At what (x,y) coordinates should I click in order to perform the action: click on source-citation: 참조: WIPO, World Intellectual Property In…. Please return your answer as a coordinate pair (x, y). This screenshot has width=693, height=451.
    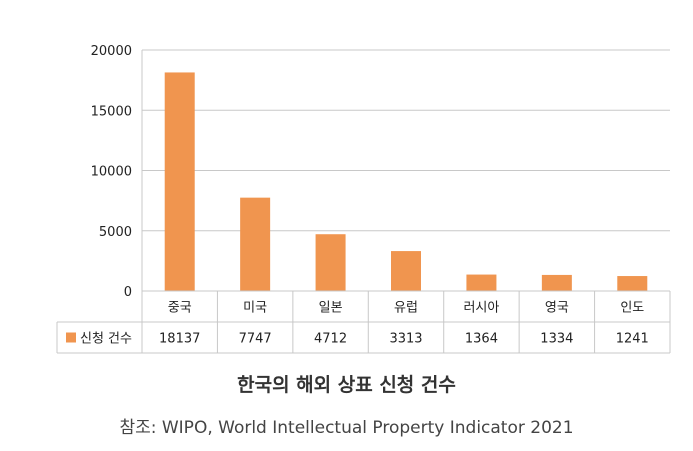
    Looking at the image, I should click on (346, 428).